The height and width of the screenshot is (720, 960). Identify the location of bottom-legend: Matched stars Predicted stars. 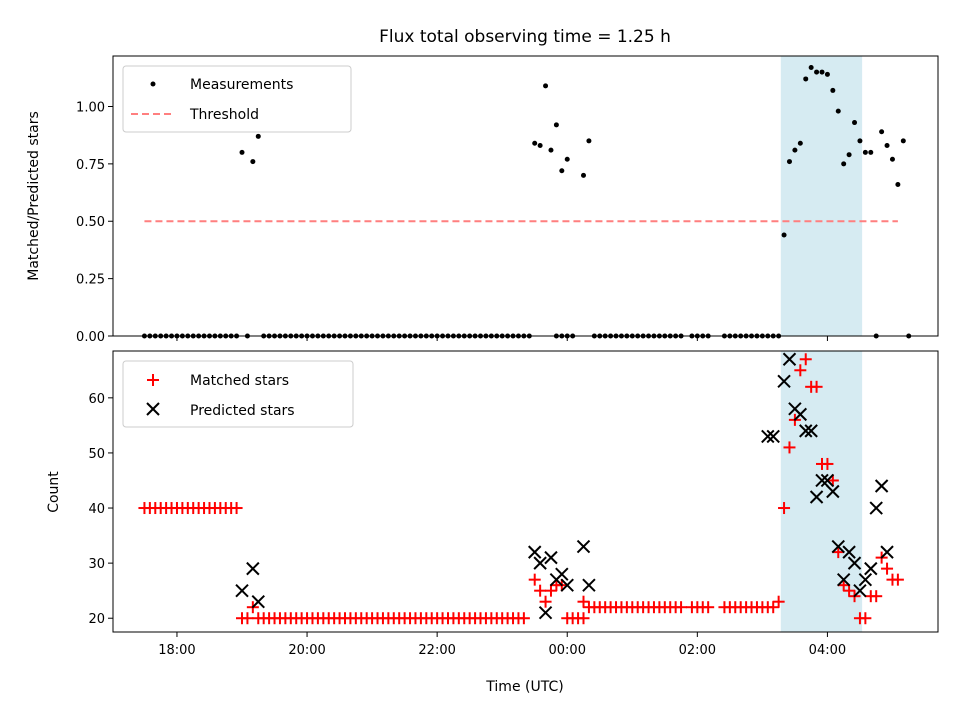
(238, 394).